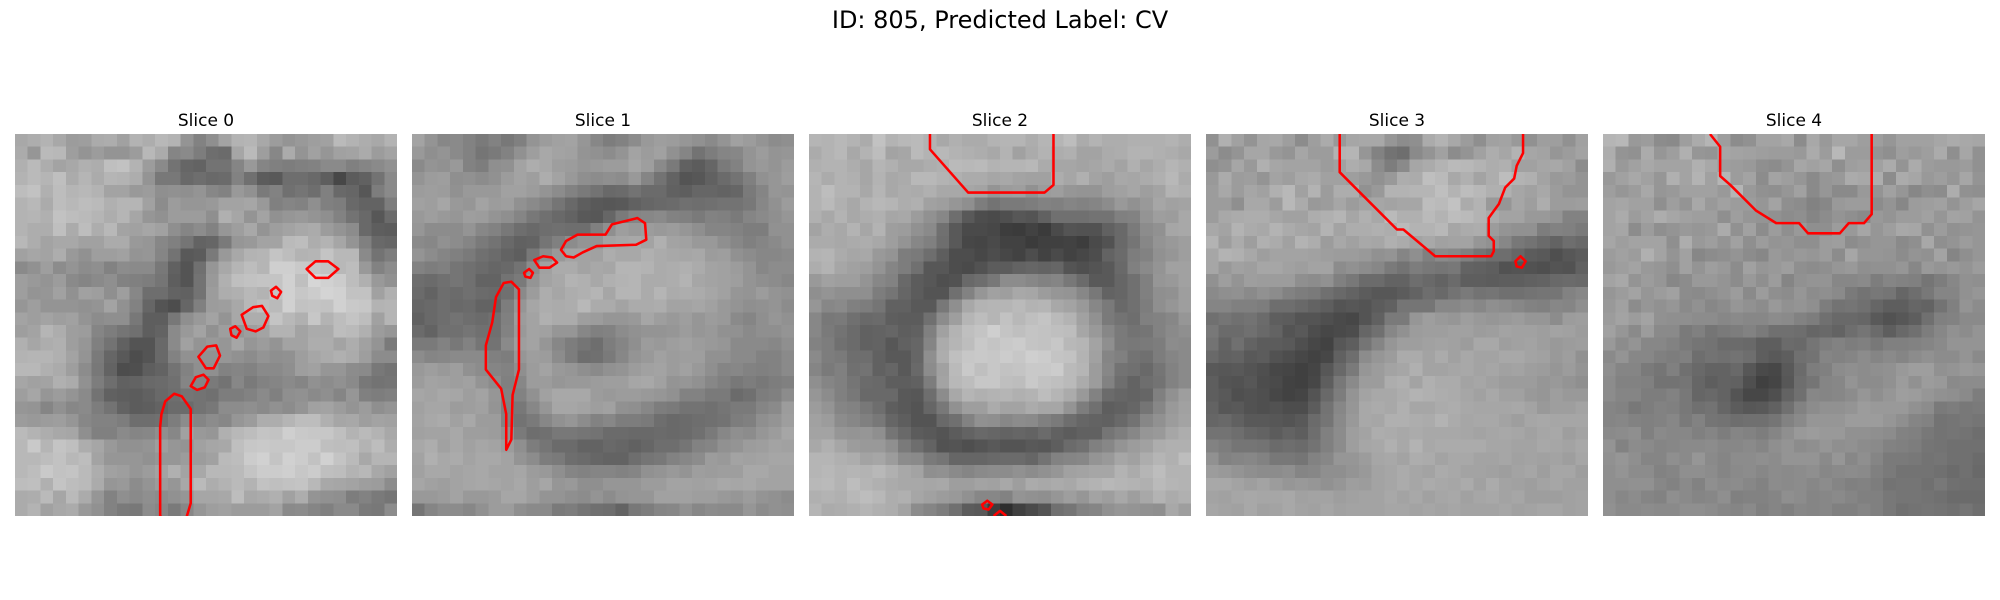 Image resolution: width=2000 pixels, height=600 pixels. I want to click on figure-title: ID: 805, Predicted Label: CV, so click(1000, 20).